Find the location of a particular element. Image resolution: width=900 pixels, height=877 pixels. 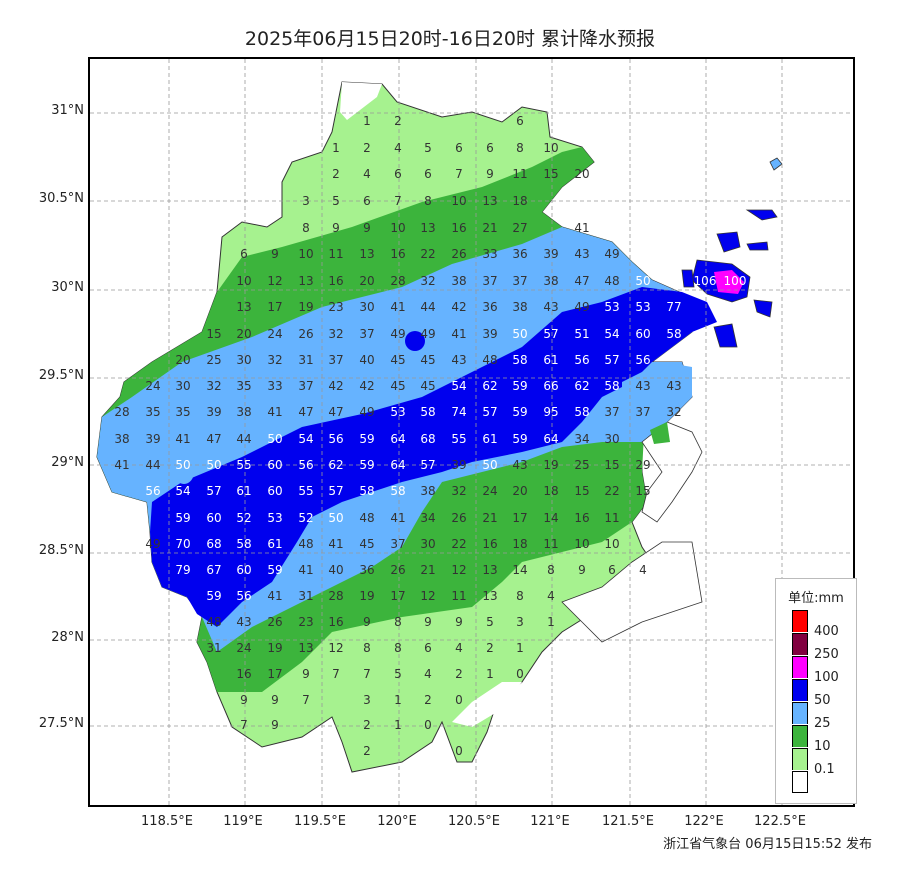

grid-value: 60 is located at coordinates (213, 518).